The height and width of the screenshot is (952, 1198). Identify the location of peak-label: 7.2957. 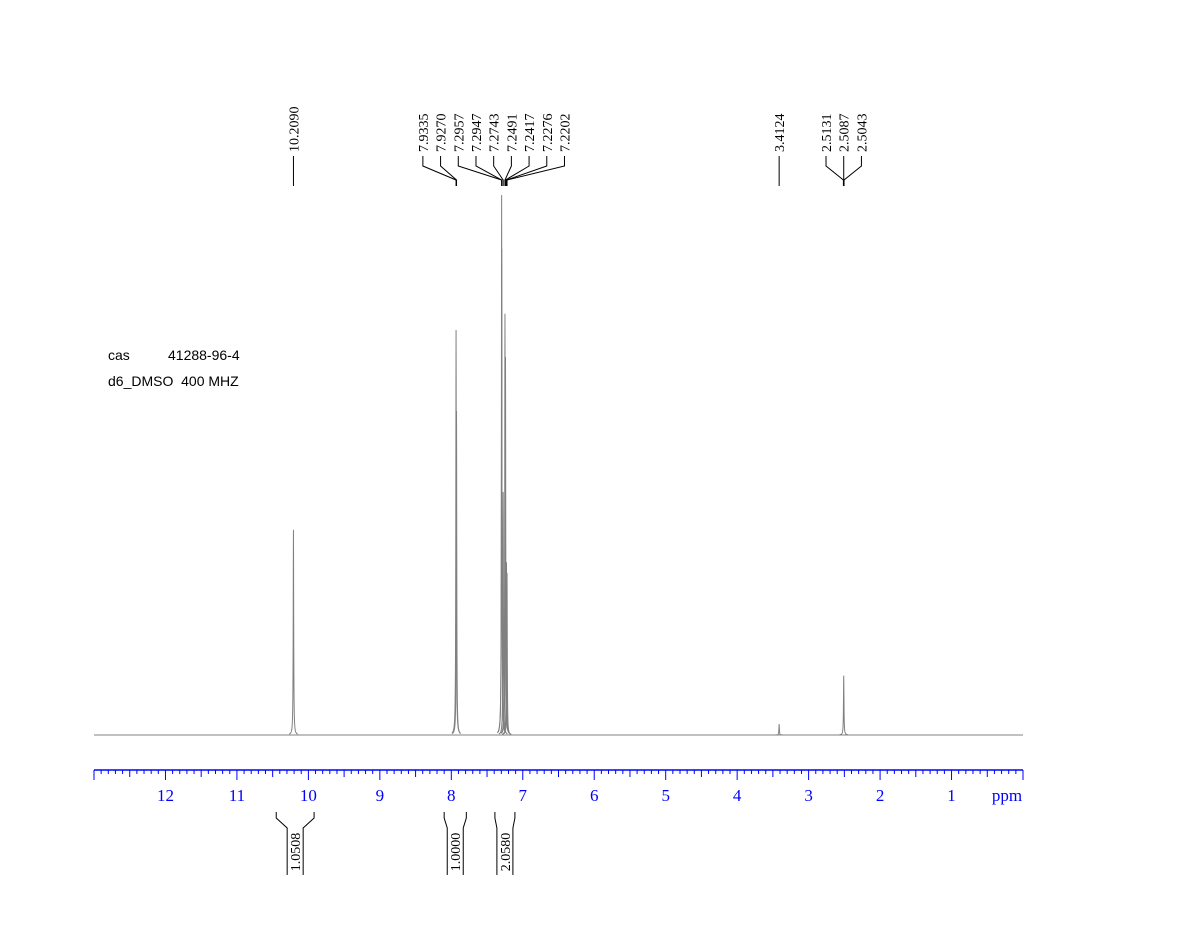
(459, 133).